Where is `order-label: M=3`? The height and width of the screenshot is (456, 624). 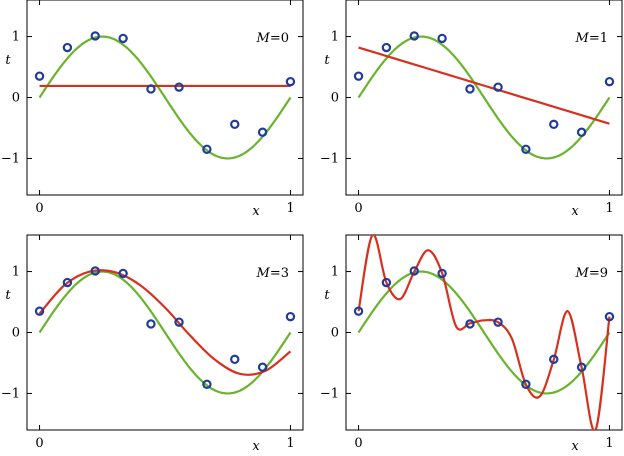 order-label: M=3 is located at coordinates (273, 273).